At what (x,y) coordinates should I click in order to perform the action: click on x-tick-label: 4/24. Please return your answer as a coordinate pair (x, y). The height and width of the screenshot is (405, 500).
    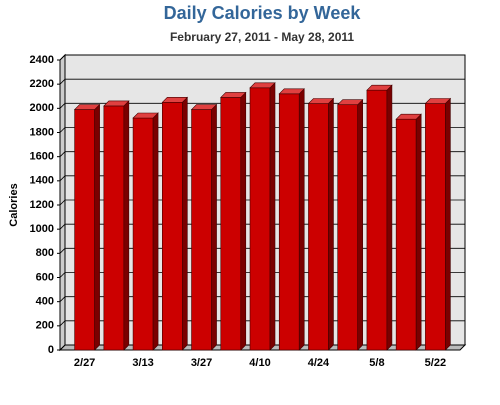
    Looking at the image, I should click on (319, 363).